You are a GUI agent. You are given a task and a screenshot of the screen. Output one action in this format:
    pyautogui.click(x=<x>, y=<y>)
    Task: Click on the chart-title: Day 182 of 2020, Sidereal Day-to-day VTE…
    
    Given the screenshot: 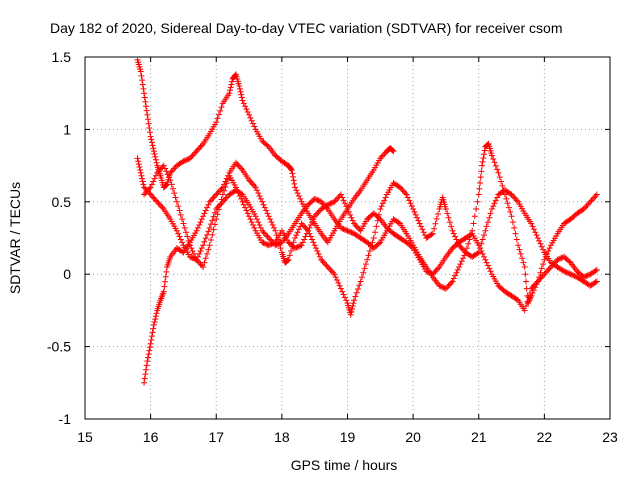 What is the action you would take?
    pyautogui.click(x=306, y=28)
    